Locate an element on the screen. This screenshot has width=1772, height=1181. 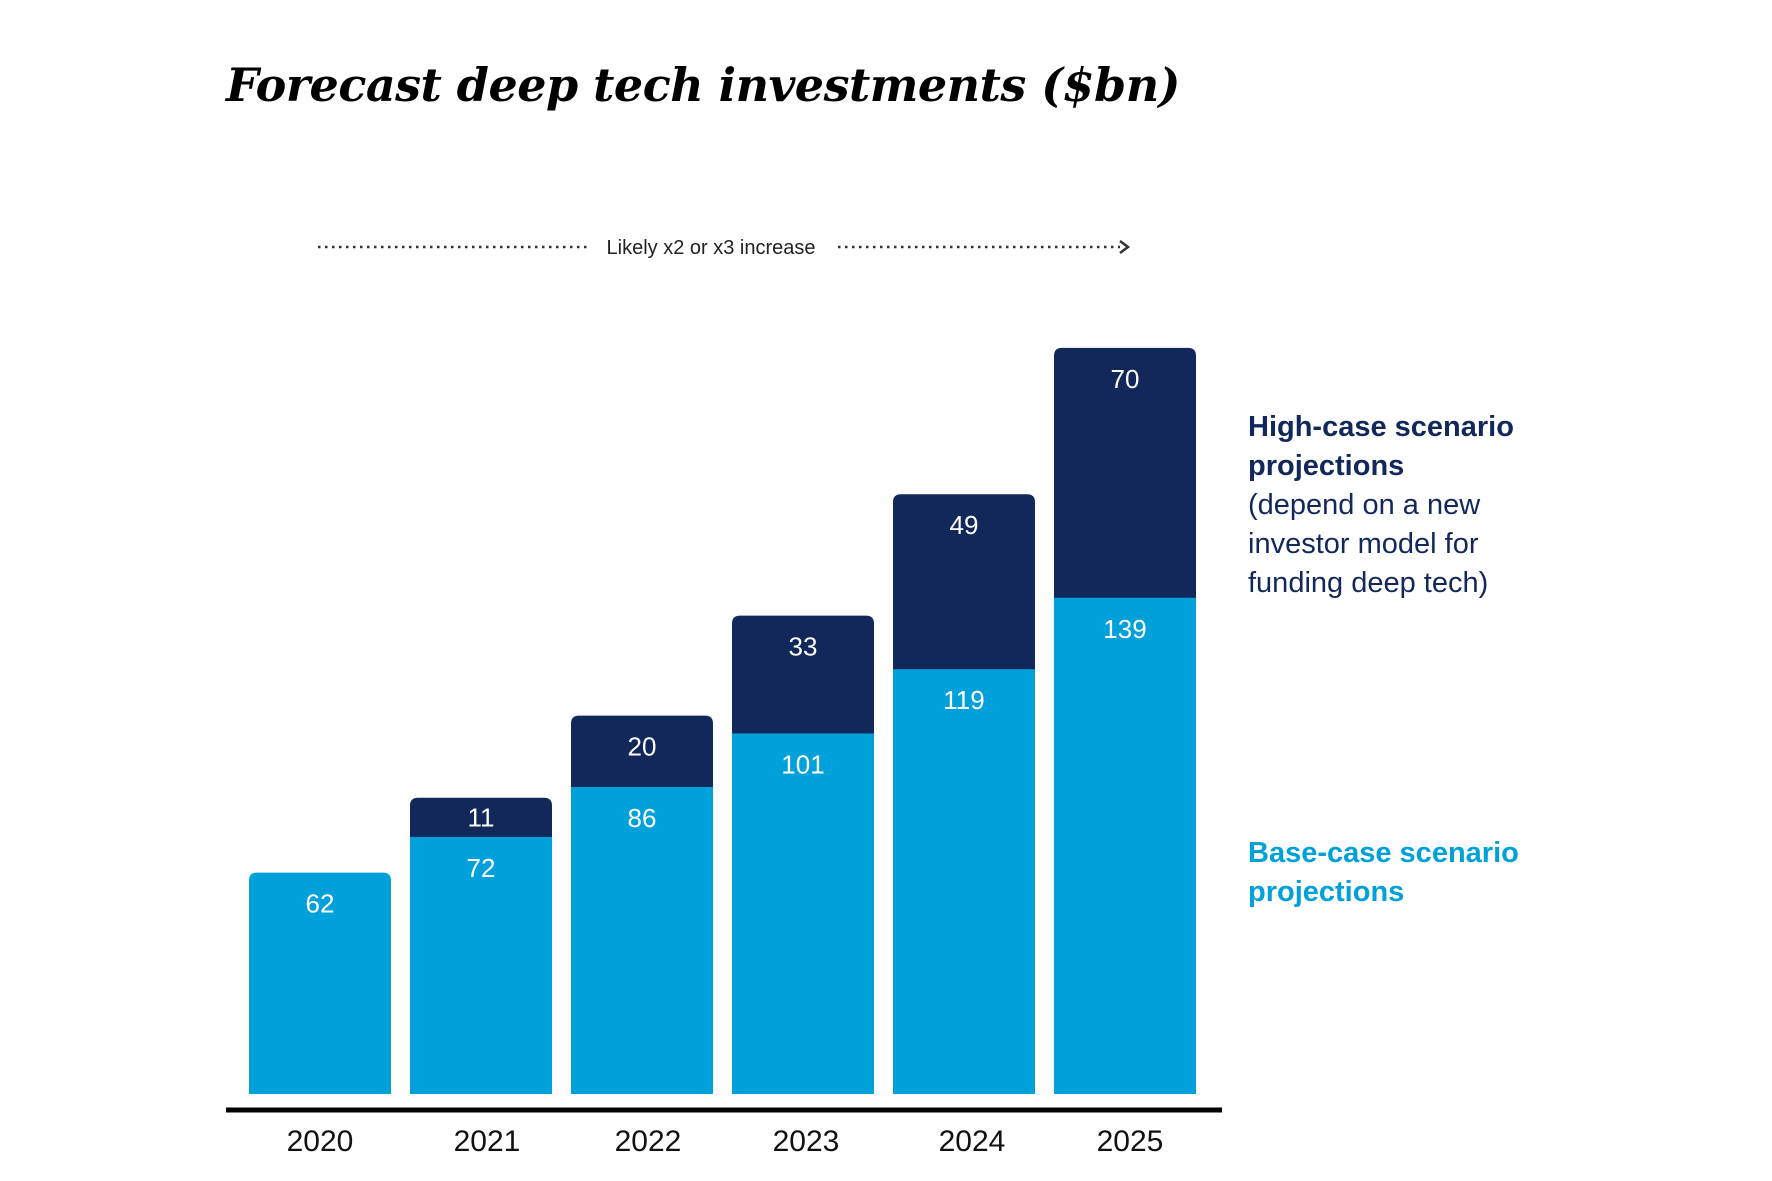
value-label-high-2022: 20 is located at coordinates (642, 747).